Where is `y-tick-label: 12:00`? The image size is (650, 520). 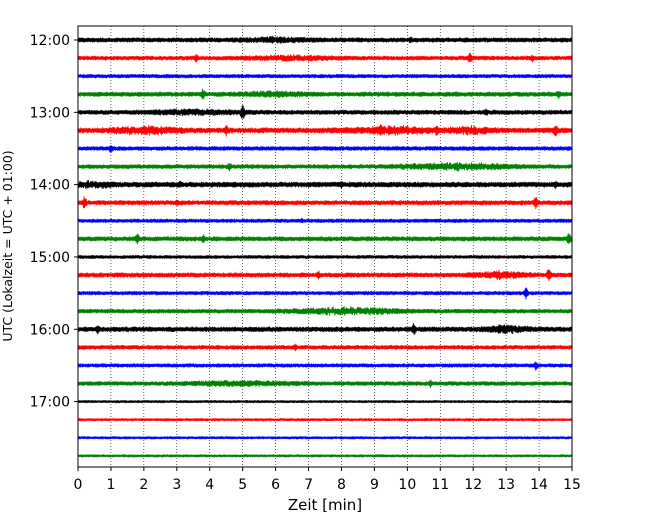 y-tick-label: 12:00 is located at coordinates (50, 41).